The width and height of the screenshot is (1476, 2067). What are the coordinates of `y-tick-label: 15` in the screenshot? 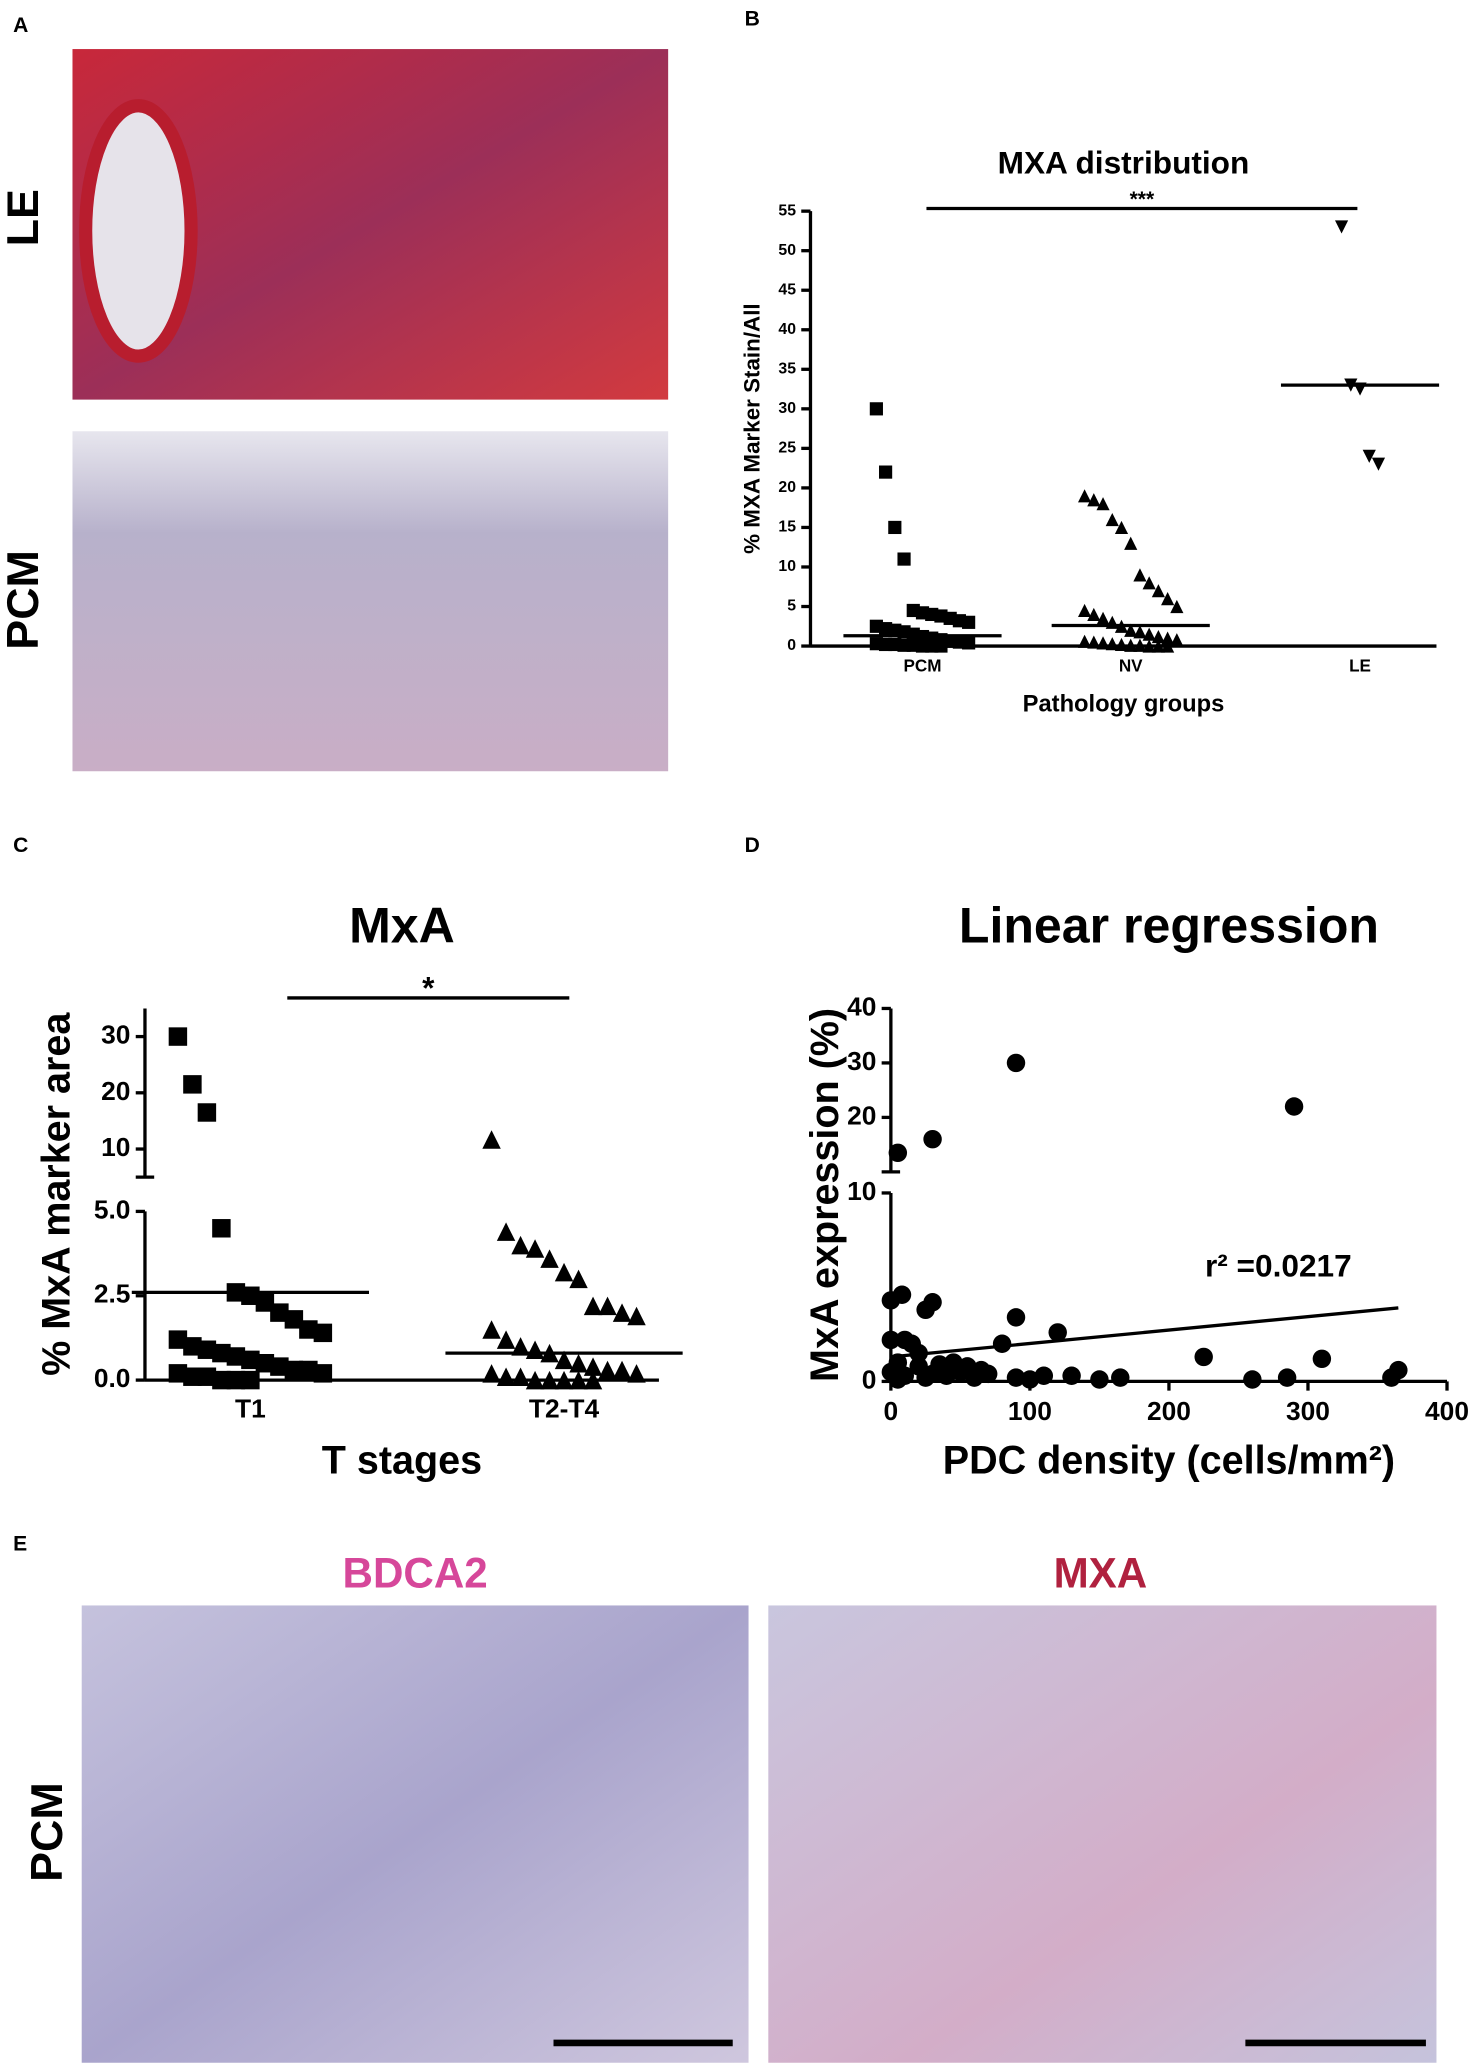 It's located at (787, 527).